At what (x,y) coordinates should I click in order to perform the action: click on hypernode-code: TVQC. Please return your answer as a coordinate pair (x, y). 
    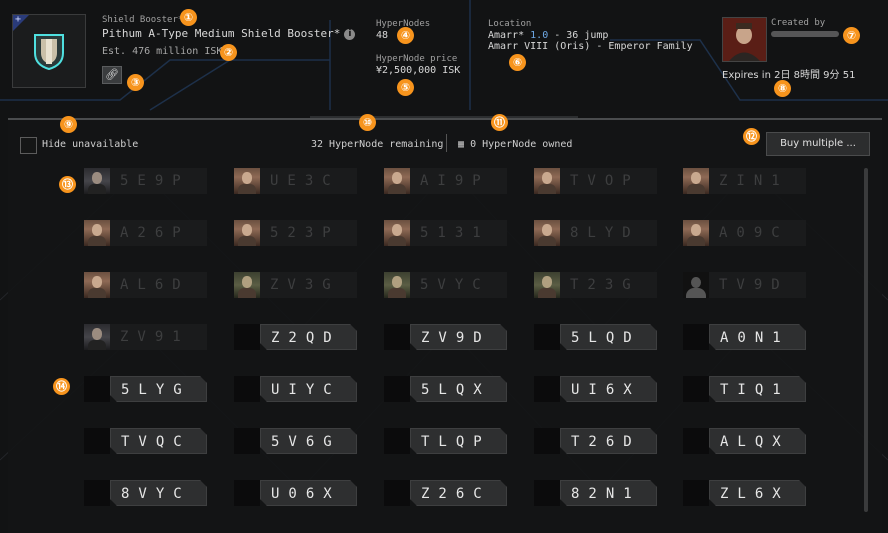
    Looking at the image, I should click on (158, 441).